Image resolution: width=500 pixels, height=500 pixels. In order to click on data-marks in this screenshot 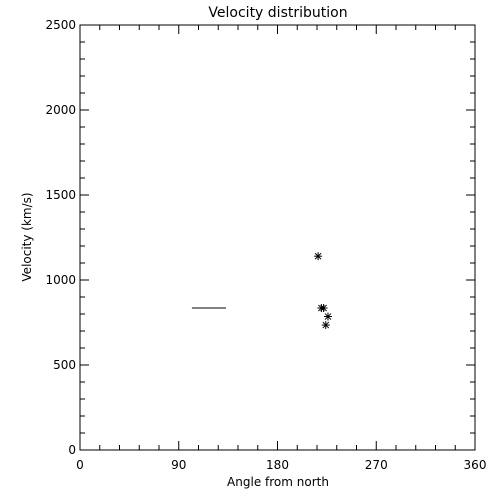, I will do `click(261, 291)`.